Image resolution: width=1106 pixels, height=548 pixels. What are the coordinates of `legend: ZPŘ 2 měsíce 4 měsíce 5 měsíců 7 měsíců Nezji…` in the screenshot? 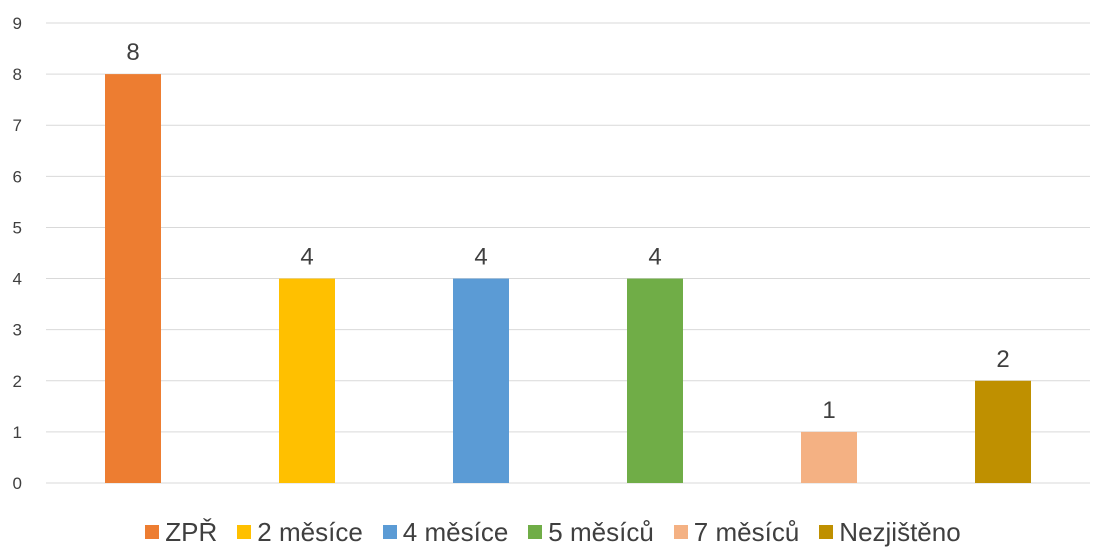 It's located at (553, 532).